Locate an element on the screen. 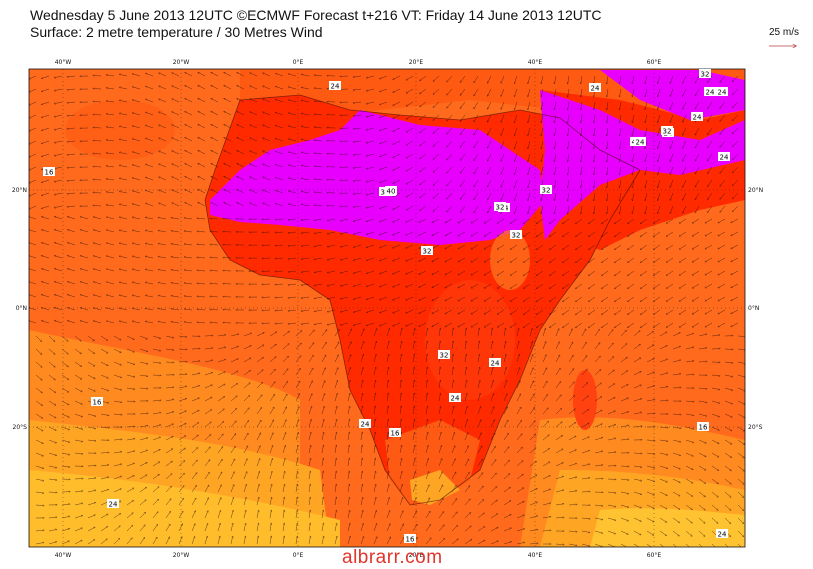 This screenshot has height=569, width=813. lon-tick-top: 0°E is located at coordinates (298, 62).